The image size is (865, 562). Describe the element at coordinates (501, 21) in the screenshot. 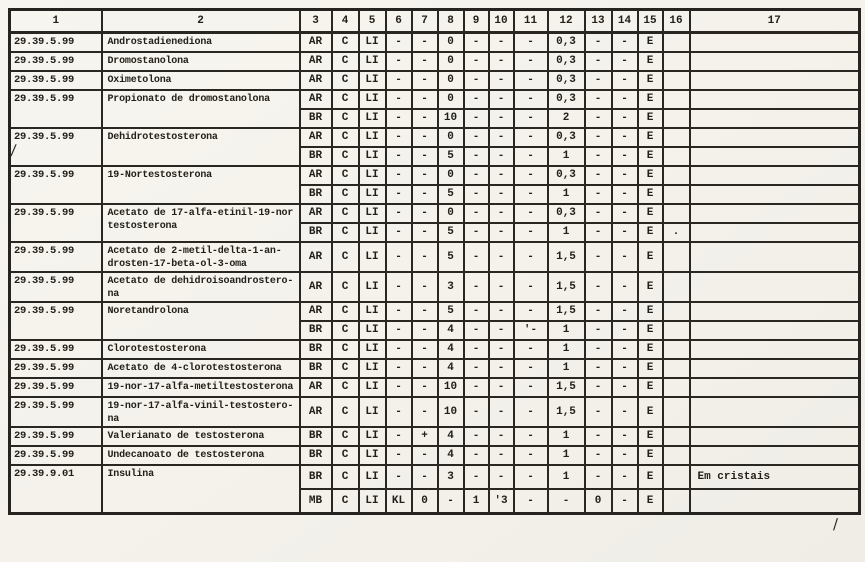

I see `column-header-10: 10` at that location.